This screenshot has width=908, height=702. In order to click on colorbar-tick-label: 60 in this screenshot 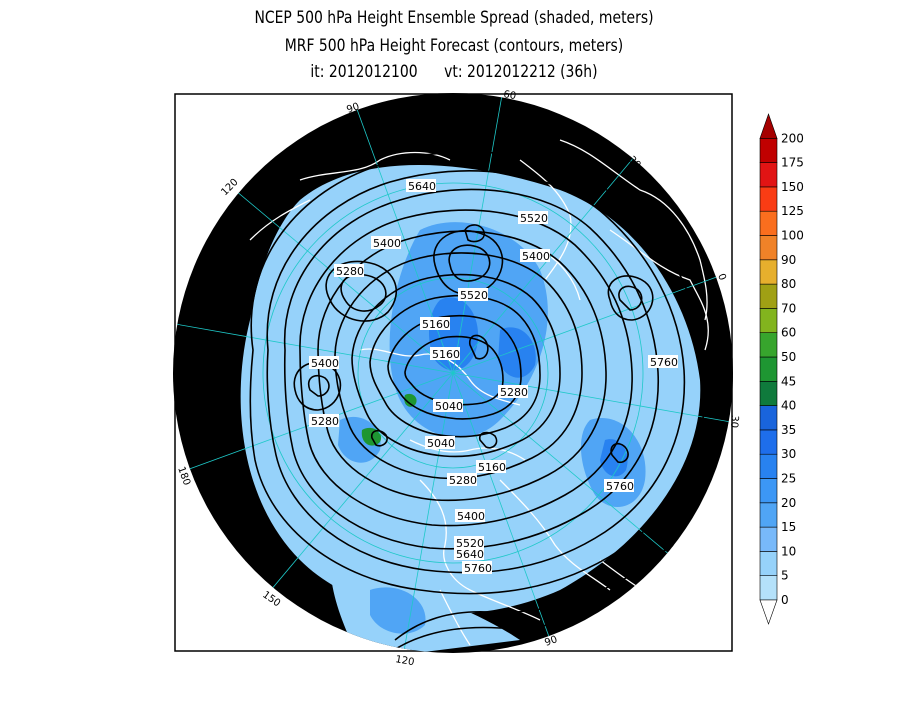, I will do `click(788, 333)`.